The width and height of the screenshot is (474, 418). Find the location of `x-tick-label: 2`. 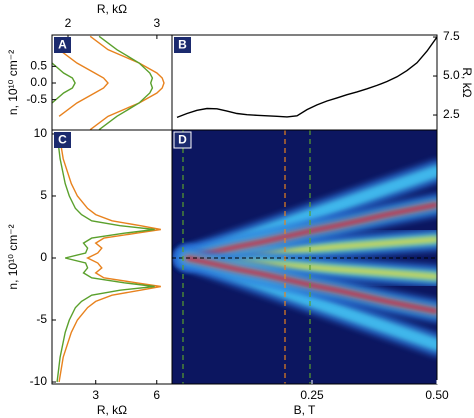

x-tick-label: 2 is located at coordinates (68, 23).